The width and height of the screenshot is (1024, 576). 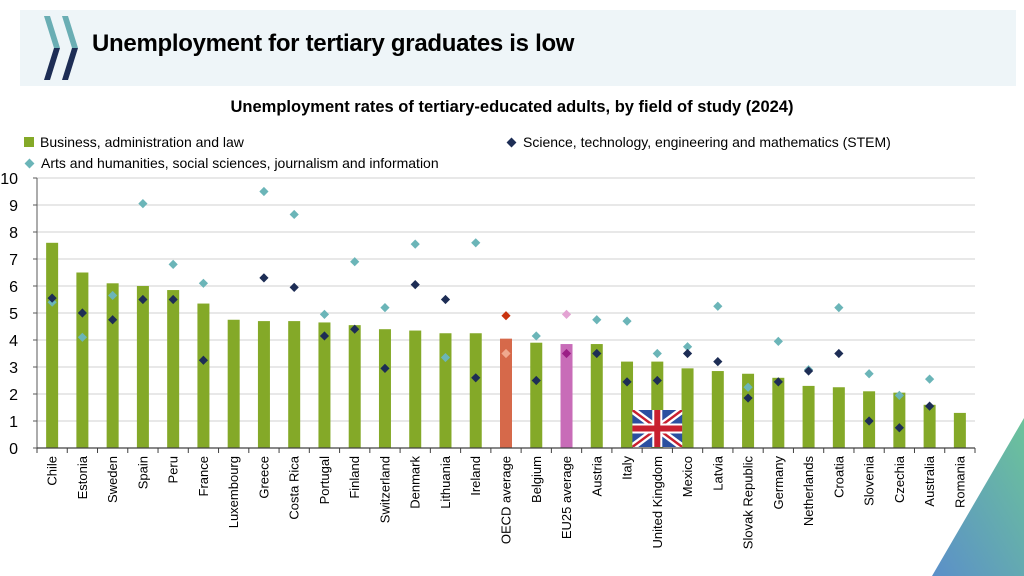 I want to click on stem-point-australia, so click(x=930, y=406).